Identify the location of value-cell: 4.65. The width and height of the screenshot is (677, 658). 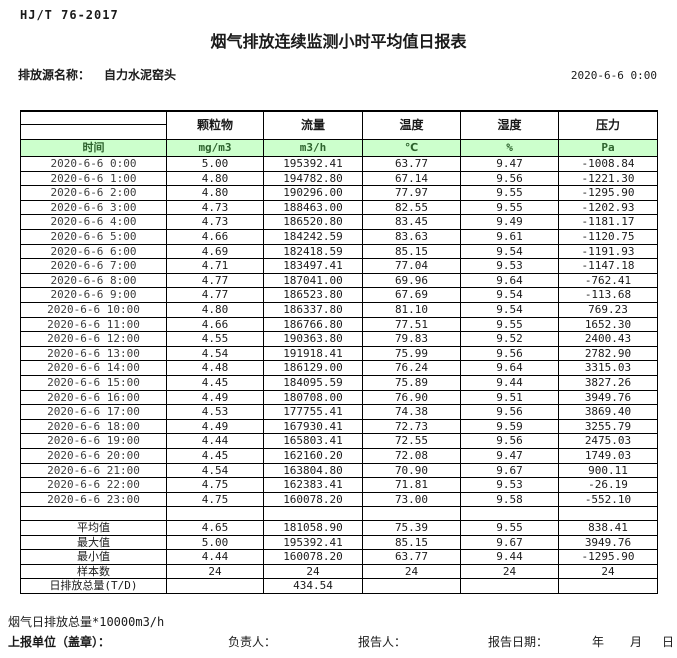
(215, 527).